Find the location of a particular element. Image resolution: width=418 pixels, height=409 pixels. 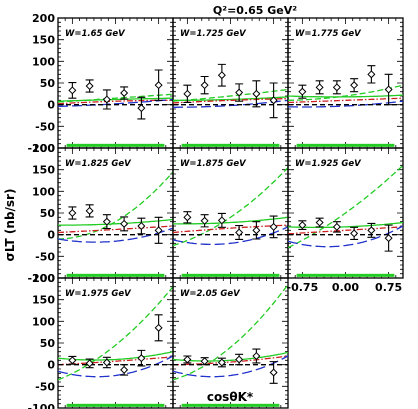

panel-label: W=1.875 GeV is located at coordinates (213, 164).